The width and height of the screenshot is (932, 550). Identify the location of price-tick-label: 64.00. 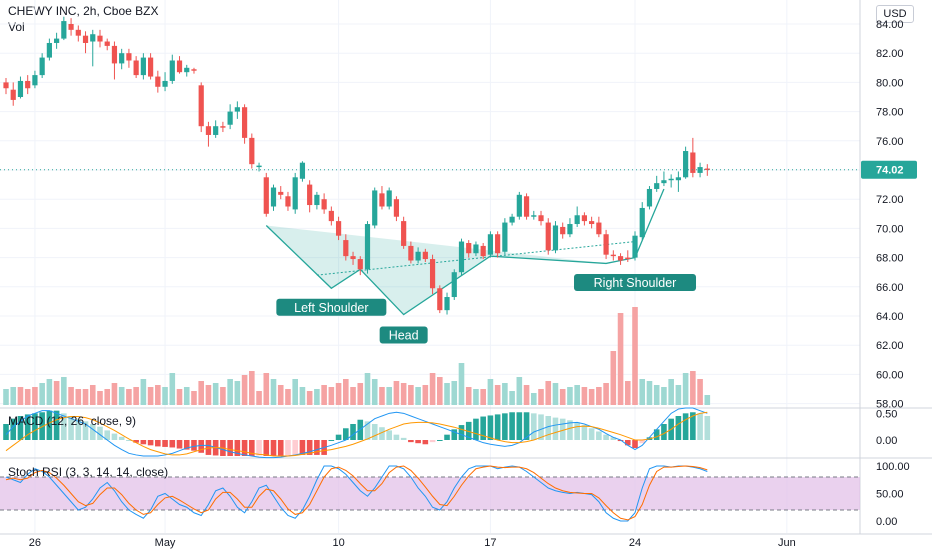
(890, 317).